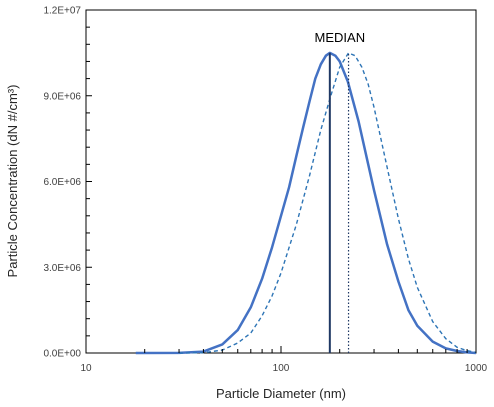  I want to click on x-tick-labels: 10 100 1000, so click(283, 368).